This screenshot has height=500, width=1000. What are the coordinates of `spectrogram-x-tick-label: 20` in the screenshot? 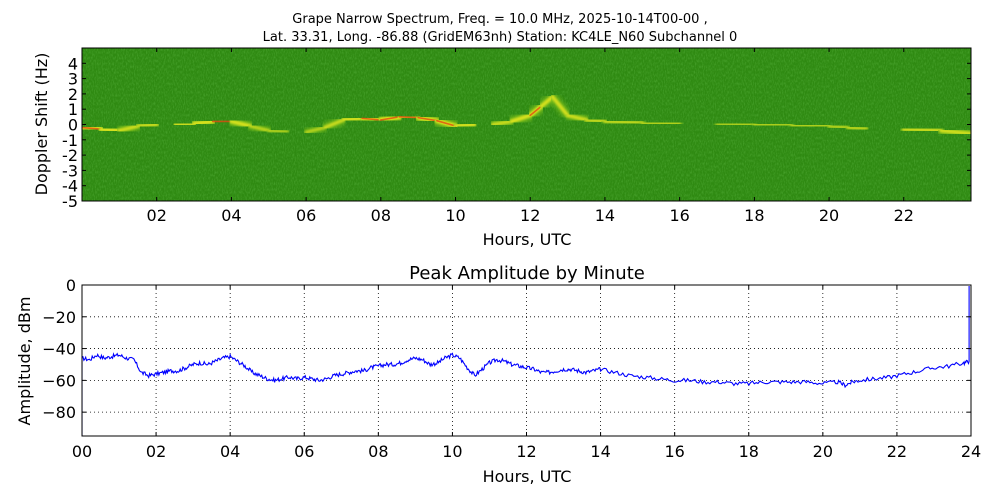 It's located at (829, 215).